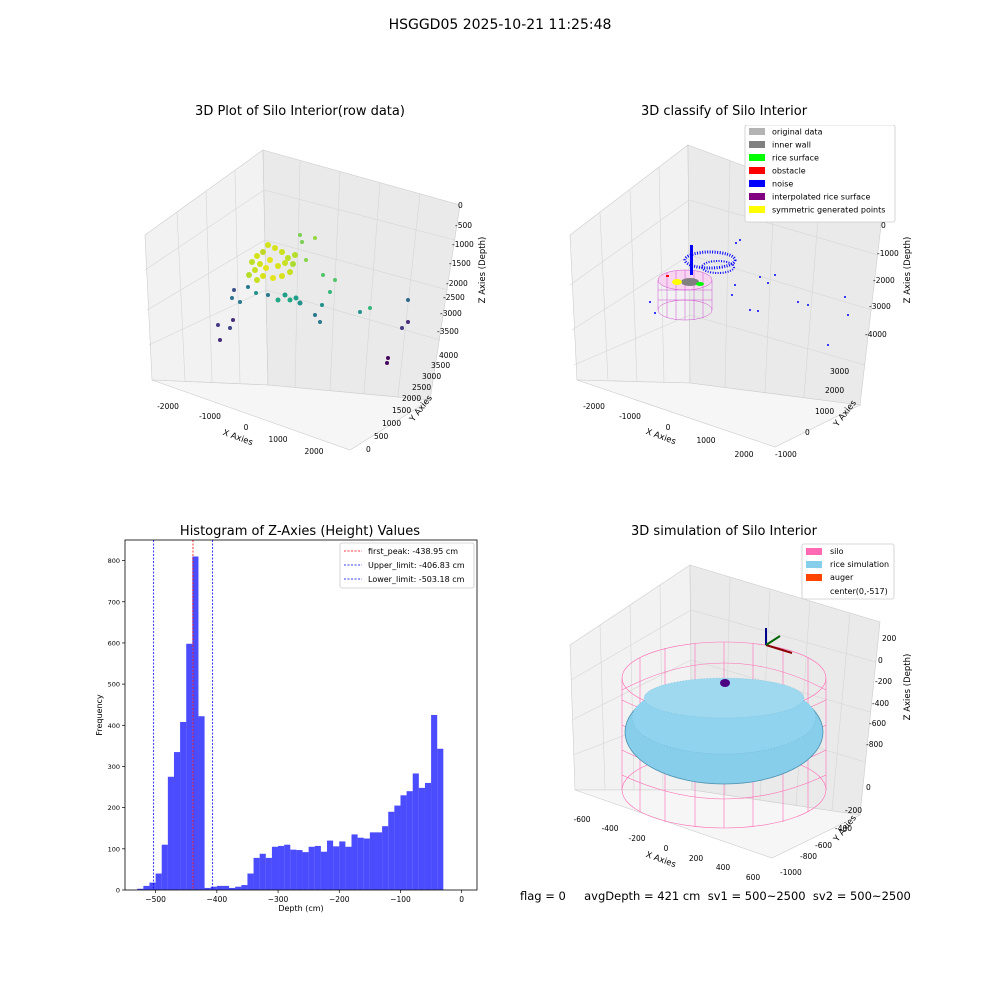 This screenshot has width=1000, height=1000. Describe the element at coordinates (313, 451) in the screenshot. I see `raw-x-tick: 2000` at that location.